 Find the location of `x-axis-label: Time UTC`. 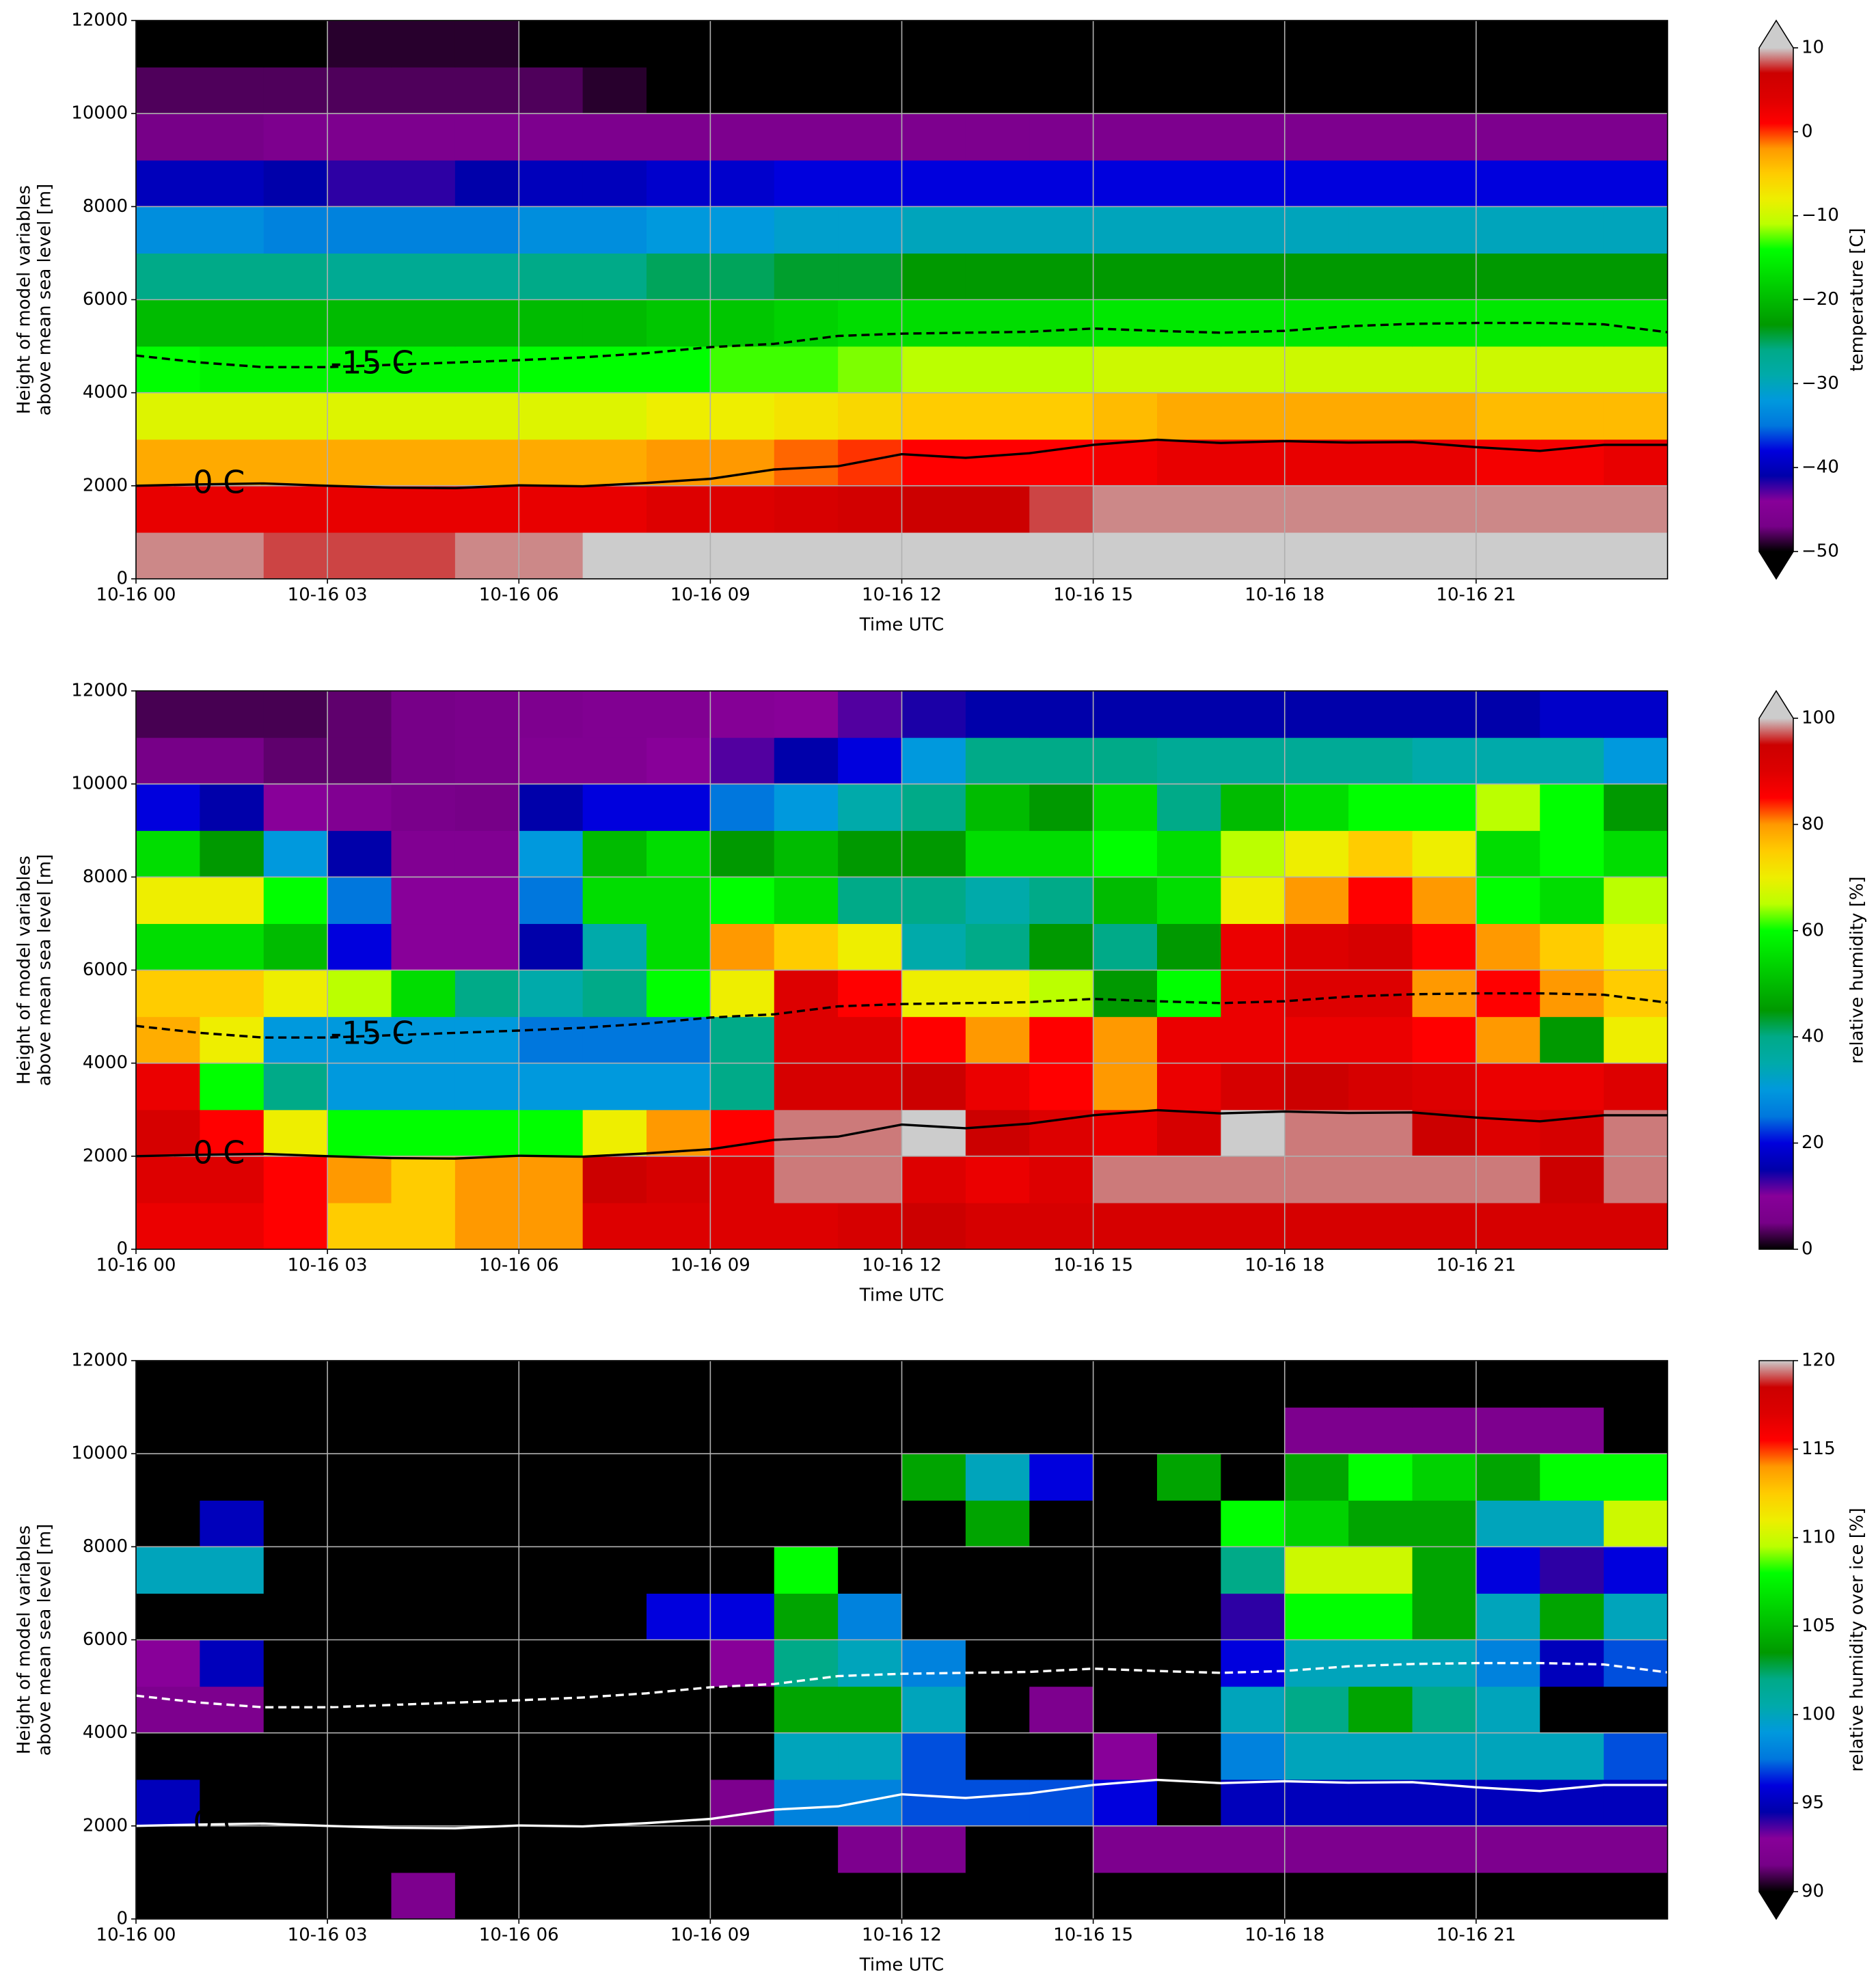

x-axis-label: Time UTC is located at coordinates (901, 1295).